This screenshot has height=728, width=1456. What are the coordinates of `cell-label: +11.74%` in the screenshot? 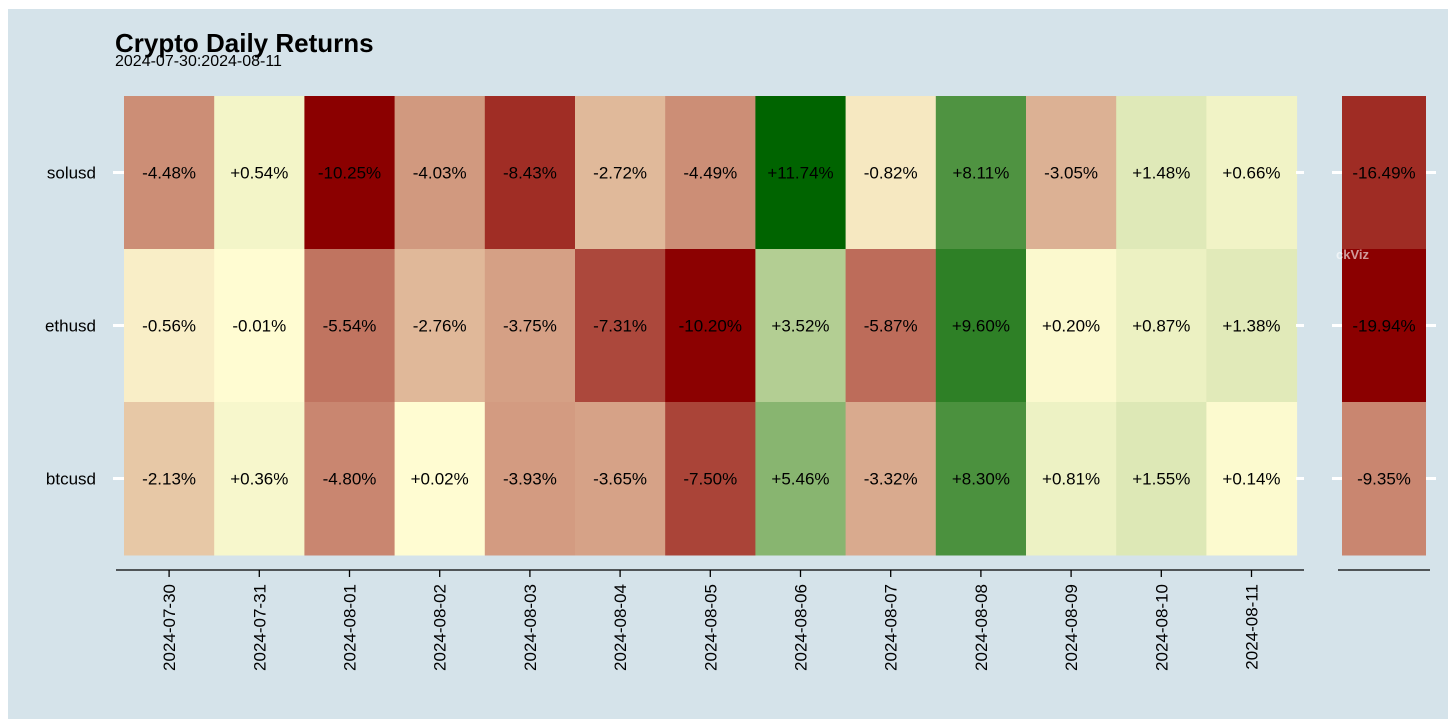 It's located at (800, 173).